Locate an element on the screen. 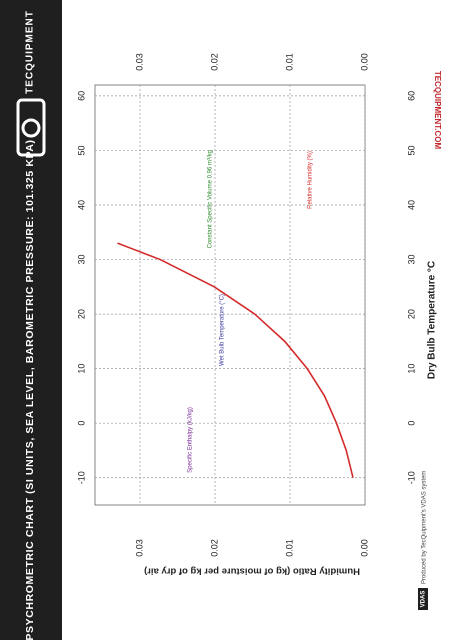 The height and width of the screenshot is (640, 455). annotation: Specific Enthalpy (kJ/kg) is located at coordinates (191, 440).